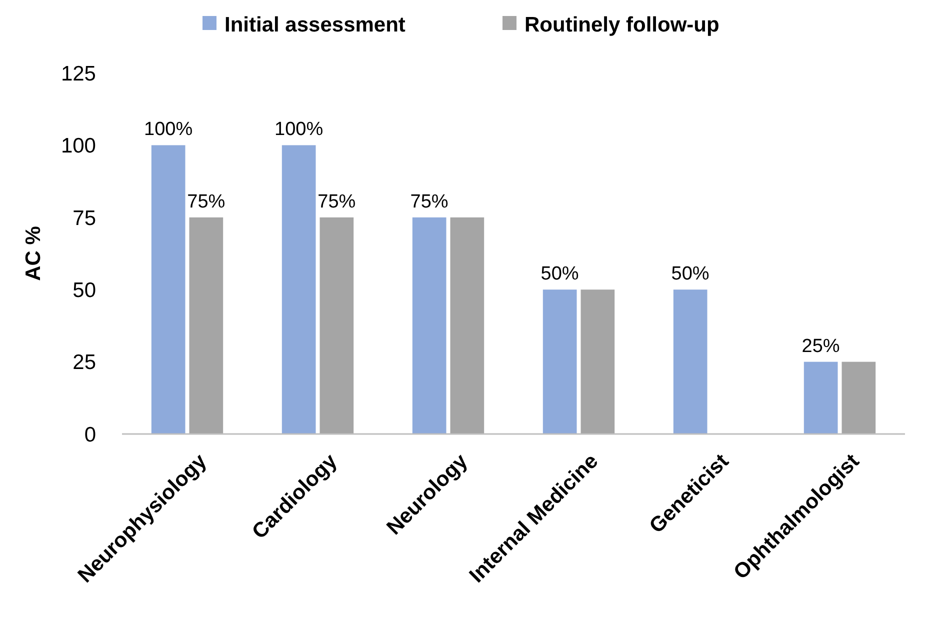 The image size is (925, 619). Describe the element at coordinates (84, 362) in the screenshot. I see `y-tick-label: 25` at that location.